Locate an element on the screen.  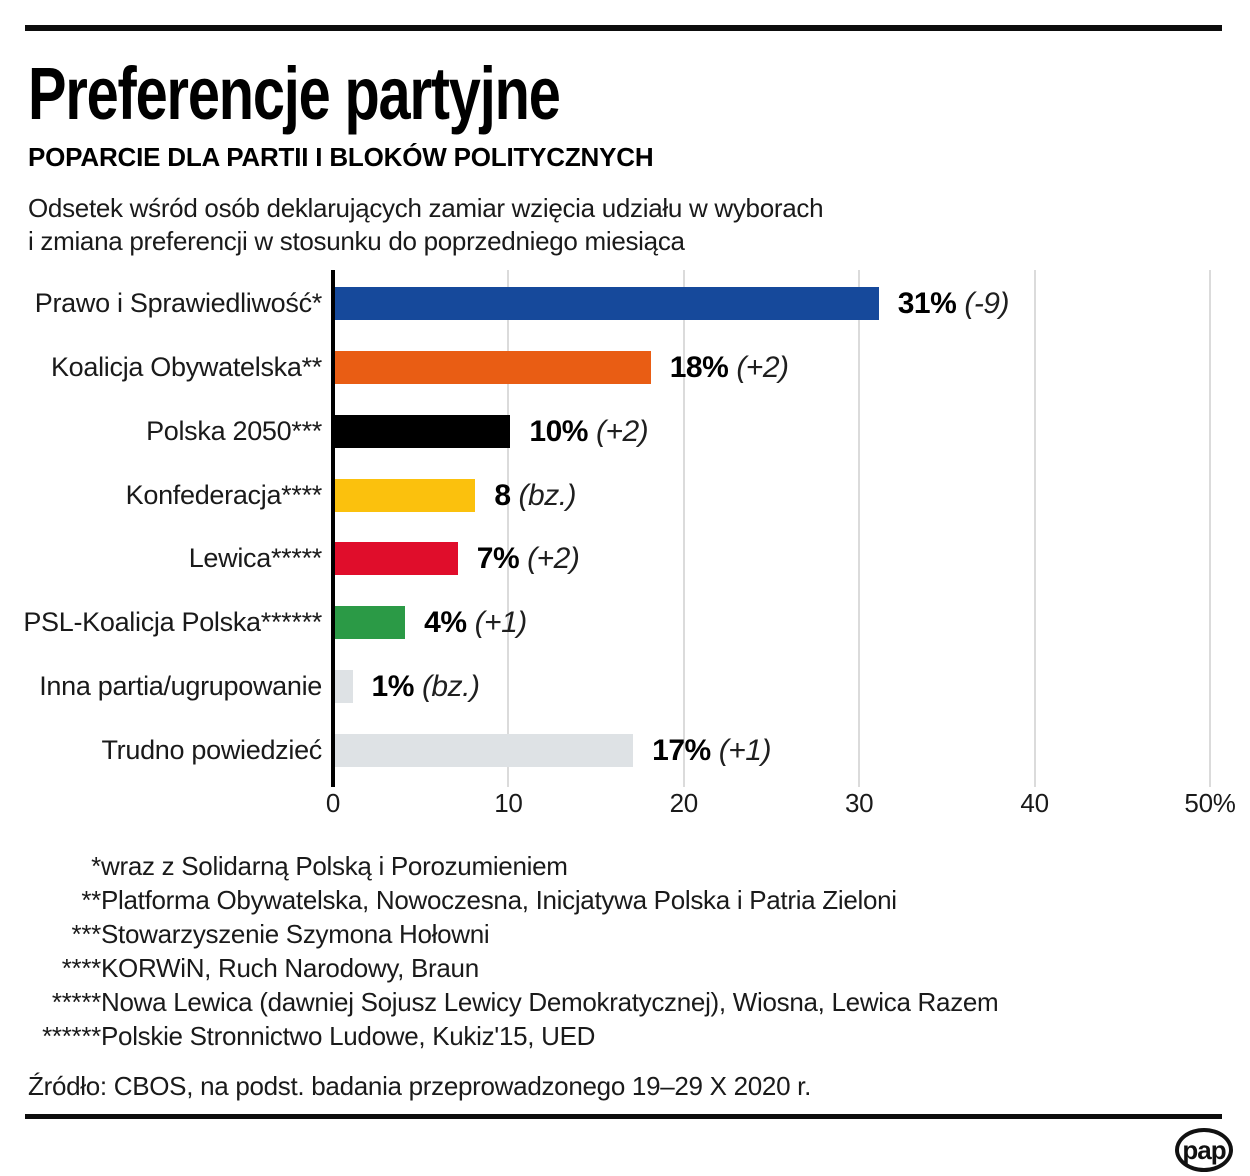
bar-value-label: 8 (bz.) is located at coordinates (535, 495).